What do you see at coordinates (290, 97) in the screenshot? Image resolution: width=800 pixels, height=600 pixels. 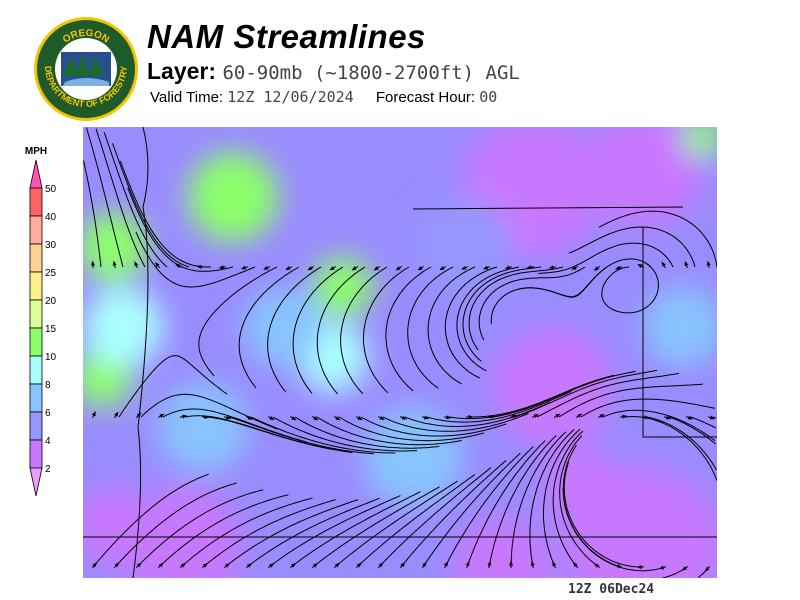 I see `valid-time-value: 12Z 12/06/2024` at bounding box center [290, 97].